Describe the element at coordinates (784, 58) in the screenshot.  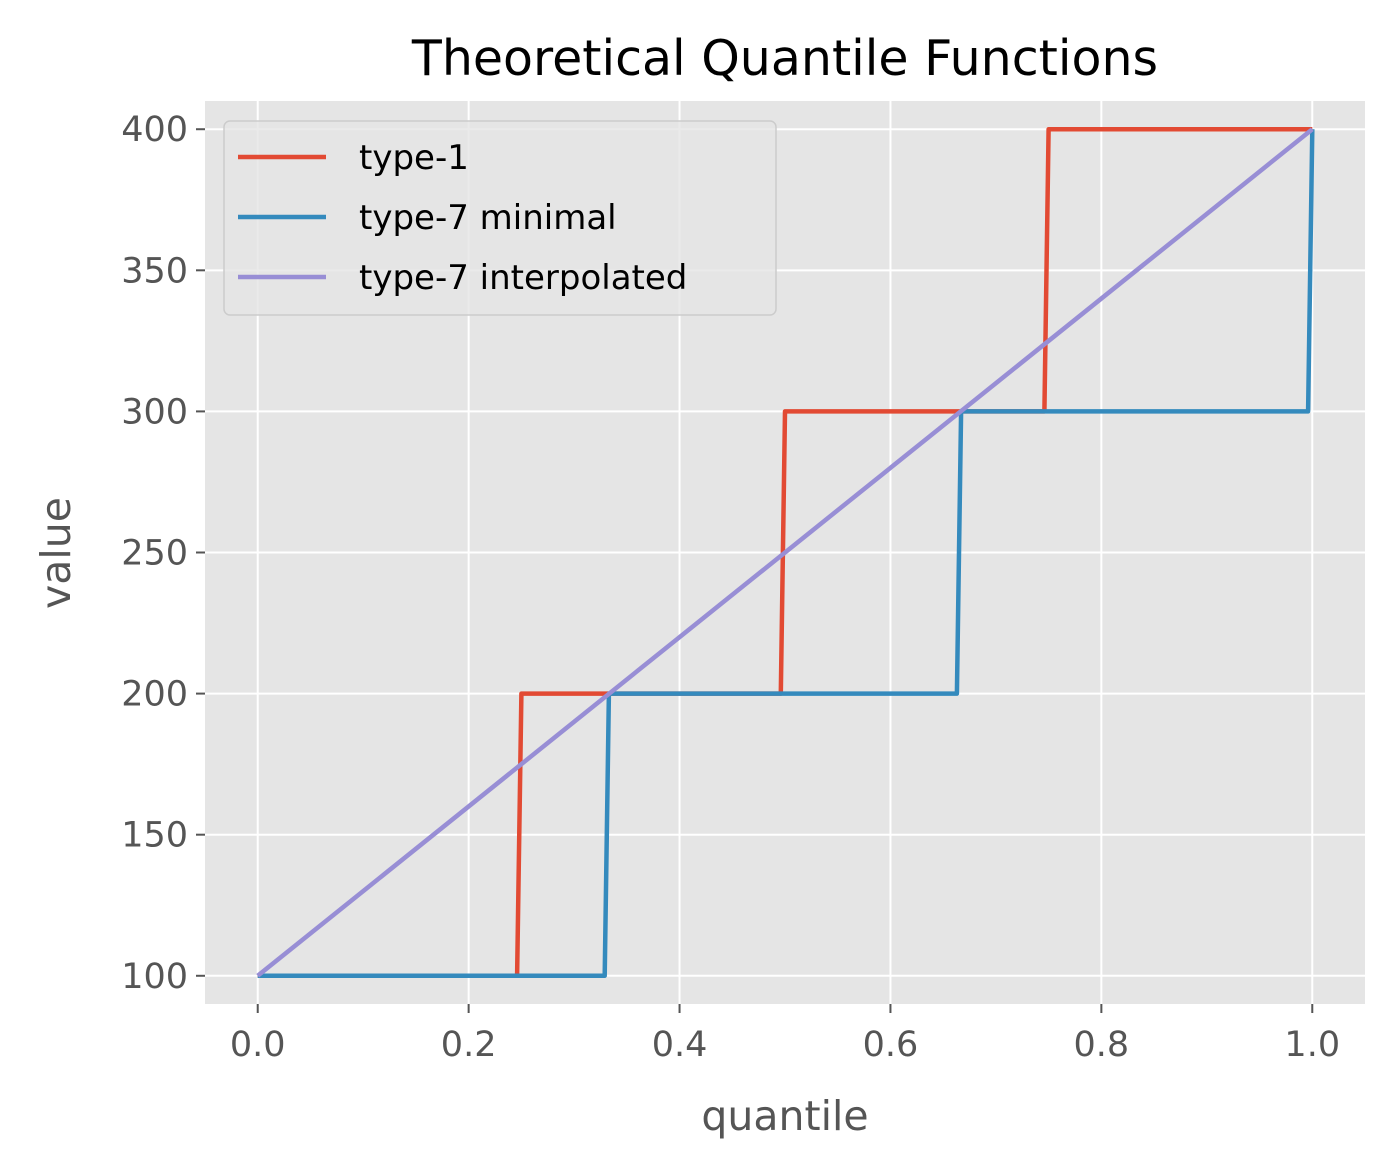
I see `chart-title: Theoretical Quantile Functions` at that location.